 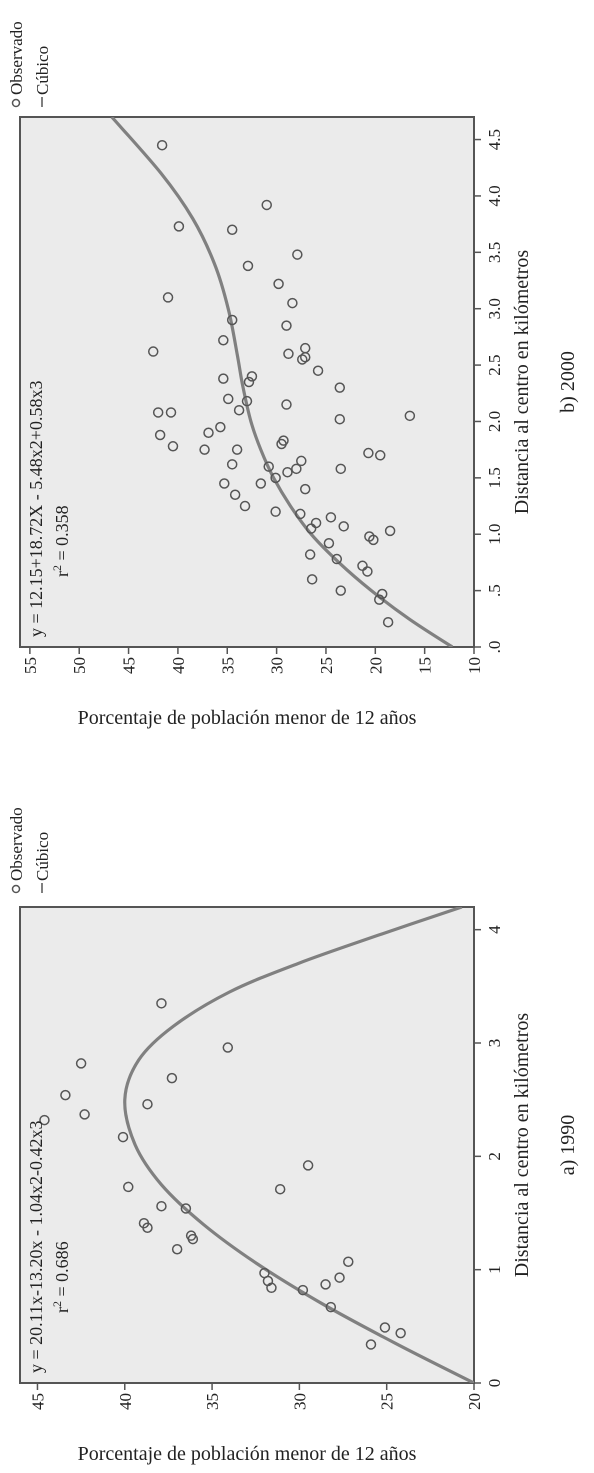 I want to click on x-tick-label: 2.0, so click(x=494, y=421).